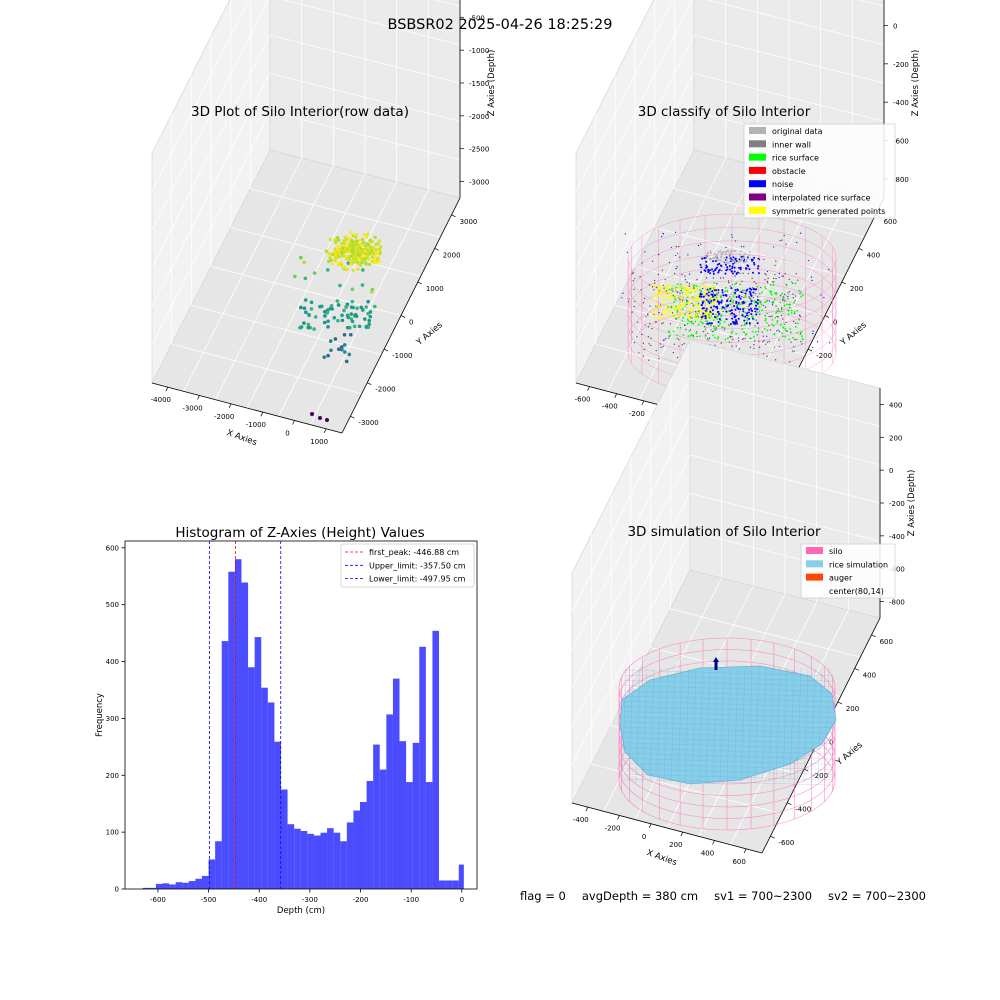 This screenshot has height=1000, width=1000. What do you see at coordinates (820, 776) in the screenshot?
I see `y-tick-label: -200` at bounding box center [820, 776].